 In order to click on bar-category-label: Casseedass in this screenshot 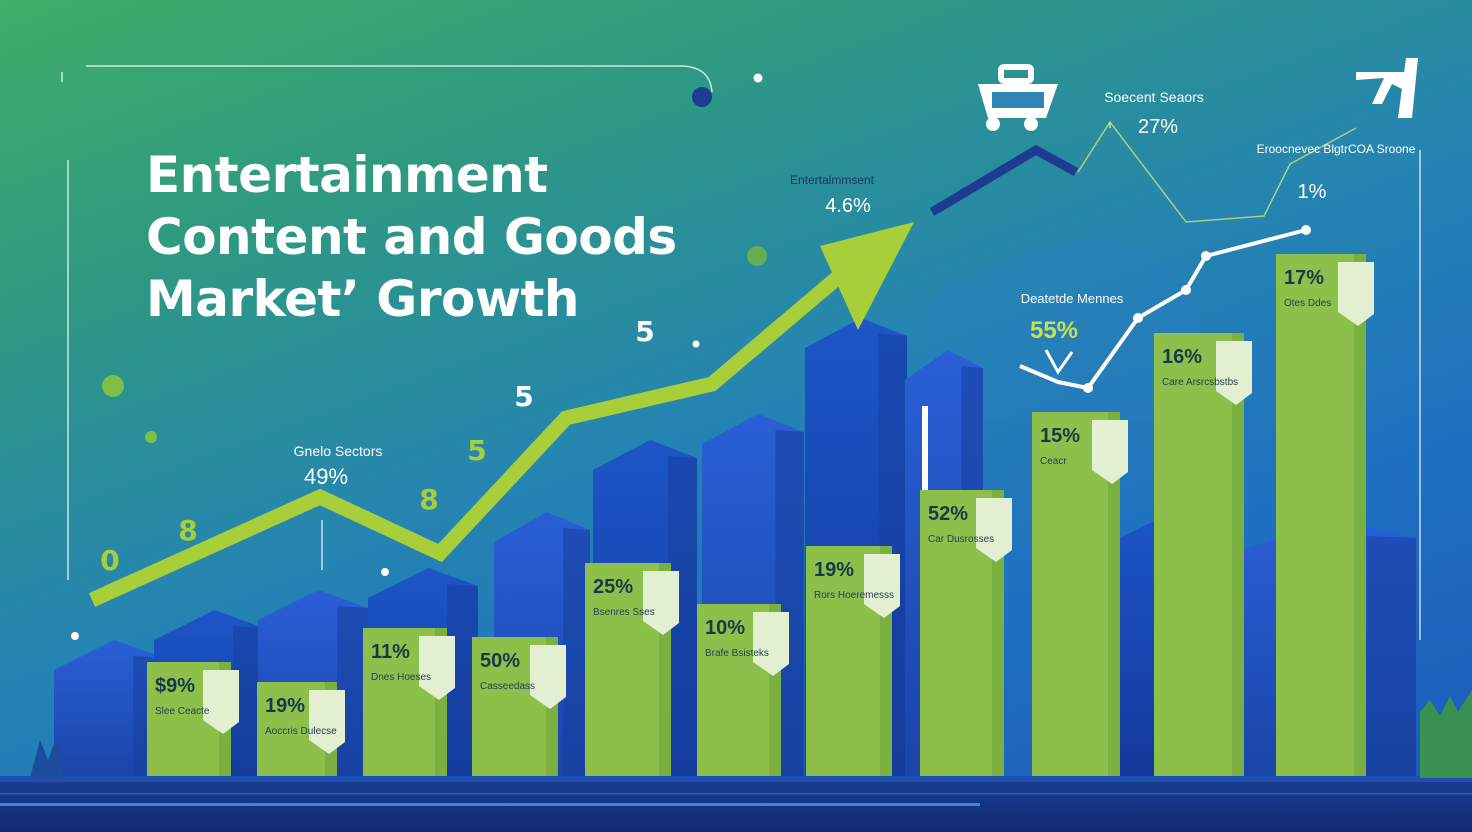, I will do `click(507, 686)`.